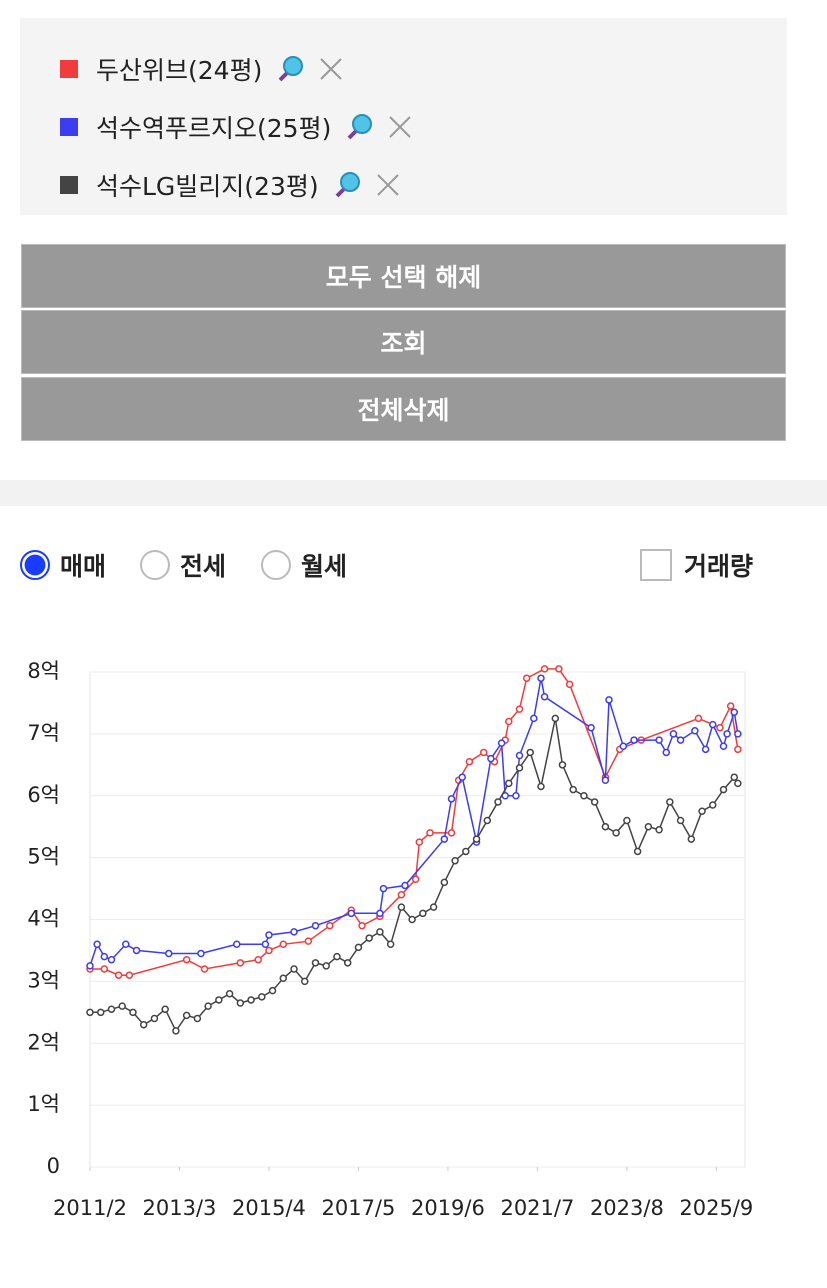 Image resolution: width=827 pixels, height=1288 pixels. What do you see at coordinates (656, 565) in the screenshot?
I see `checkbox` at bounding box center [656, 565].